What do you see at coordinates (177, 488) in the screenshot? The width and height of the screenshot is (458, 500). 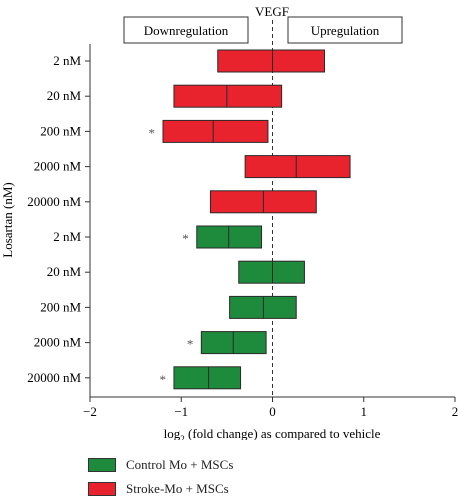 I see `legend-label-stroke: Stroke-Mo + MSCs` at bounding box center [177, 488].